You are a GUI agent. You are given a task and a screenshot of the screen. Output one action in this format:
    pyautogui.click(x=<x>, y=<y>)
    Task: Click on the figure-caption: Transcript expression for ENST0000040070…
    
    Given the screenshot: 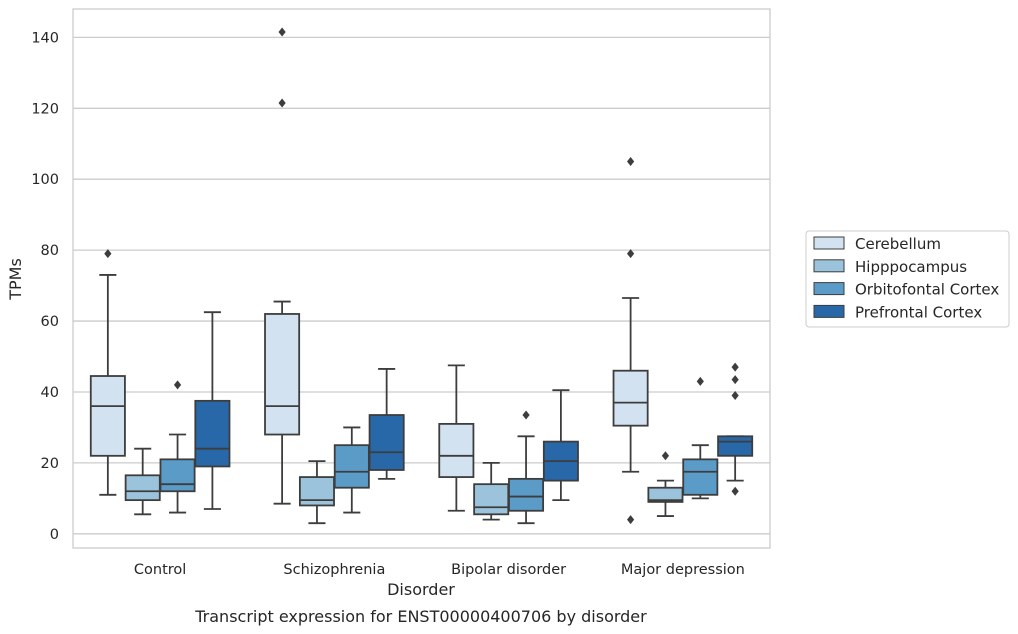 What is the action you would take?
    pyautogui.click(x=420, y=616)
    